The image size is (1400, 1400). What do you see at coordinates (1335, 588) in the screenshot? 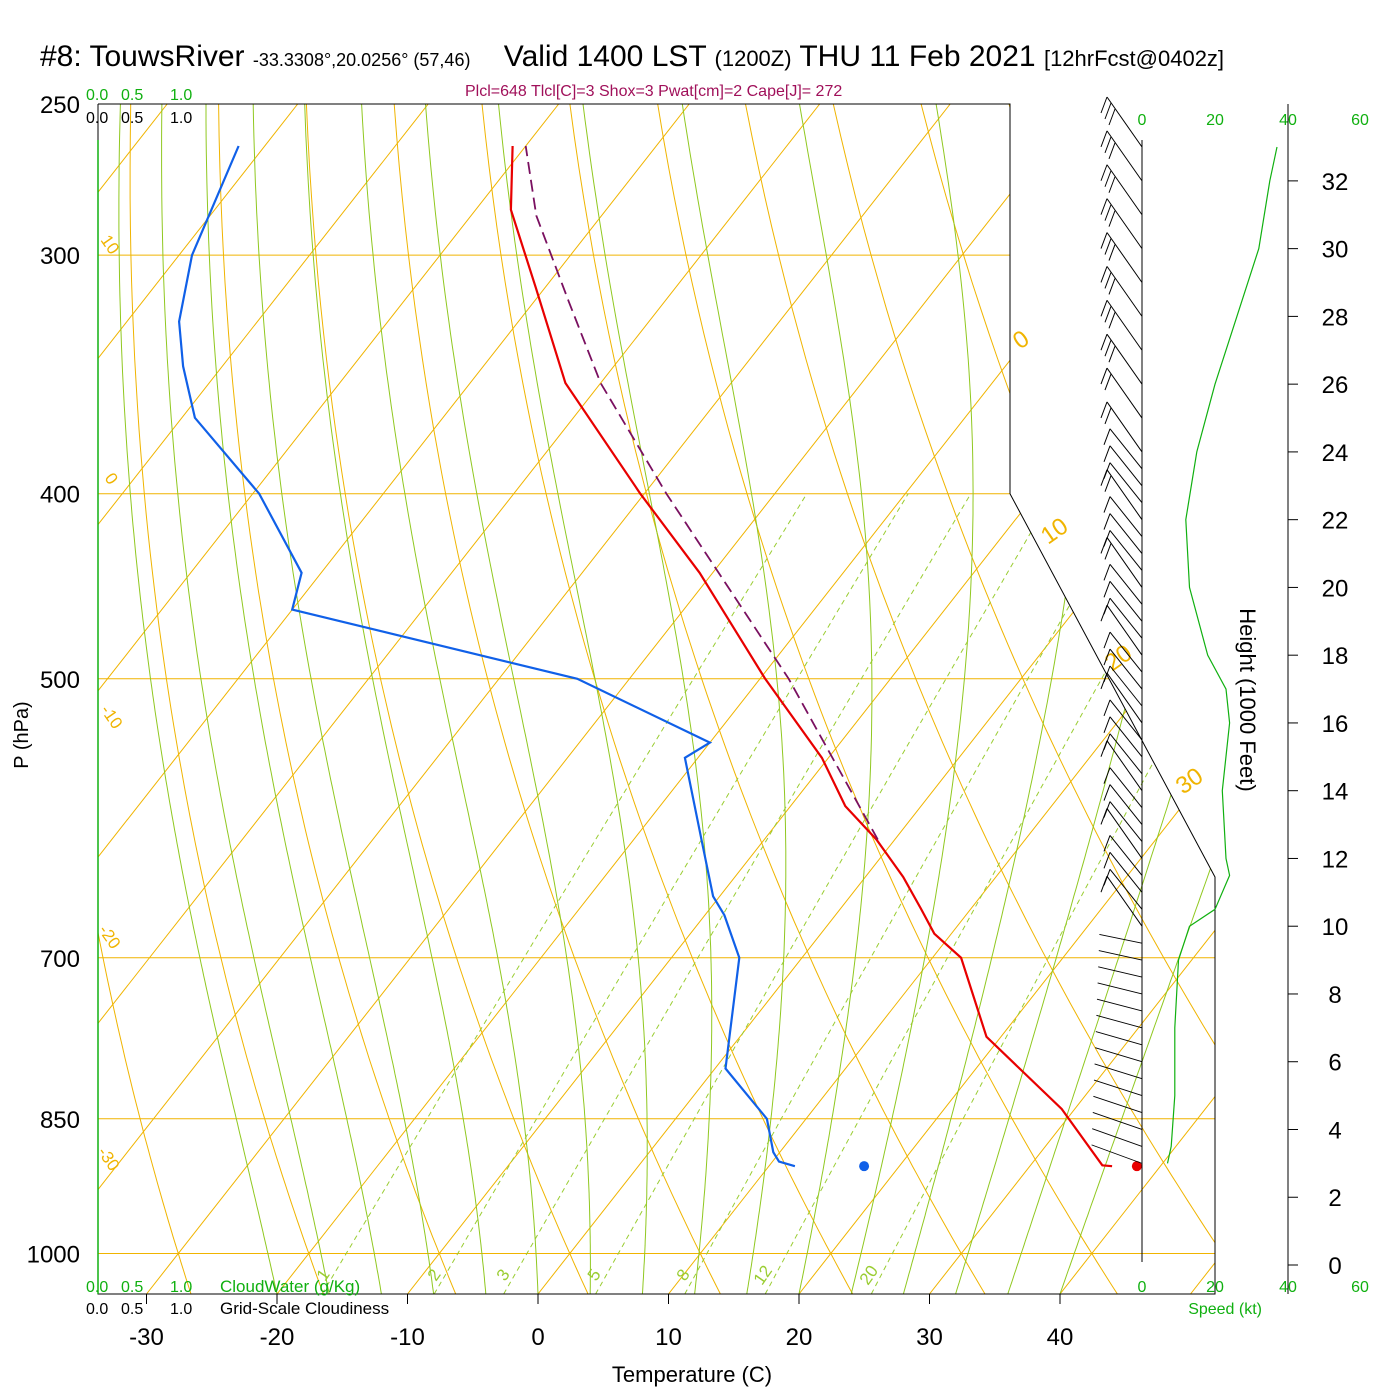
I see `height-tick-label: 20` at bounding box center [1335, 588].